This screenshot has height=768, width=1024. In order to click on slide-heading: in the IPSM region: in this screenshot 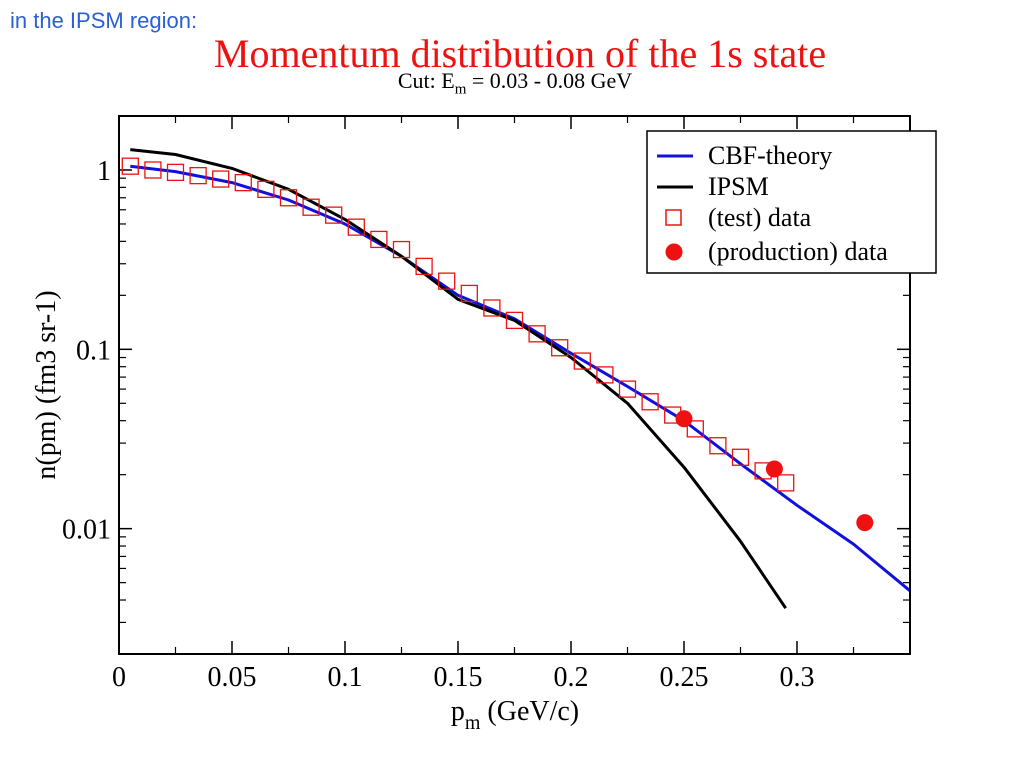, I will do `click(104, 20)`.